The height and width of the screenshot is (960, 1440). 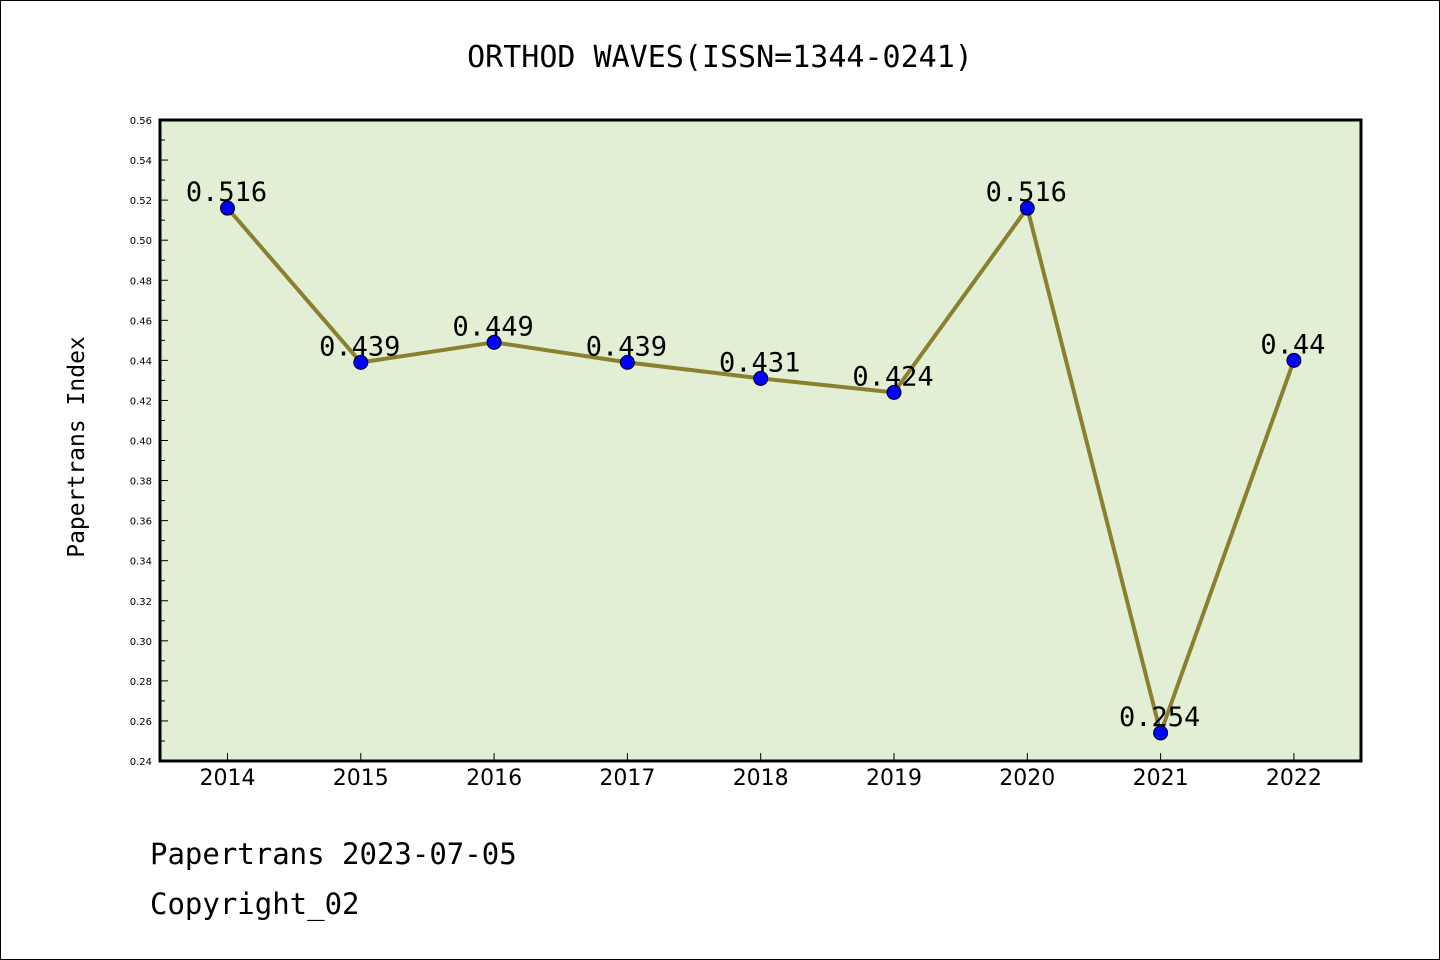 What do you see at coordinates (141, 201) in the screenshot?
I see `y-tick-label: 0.52` at bounding box center [141, 201].